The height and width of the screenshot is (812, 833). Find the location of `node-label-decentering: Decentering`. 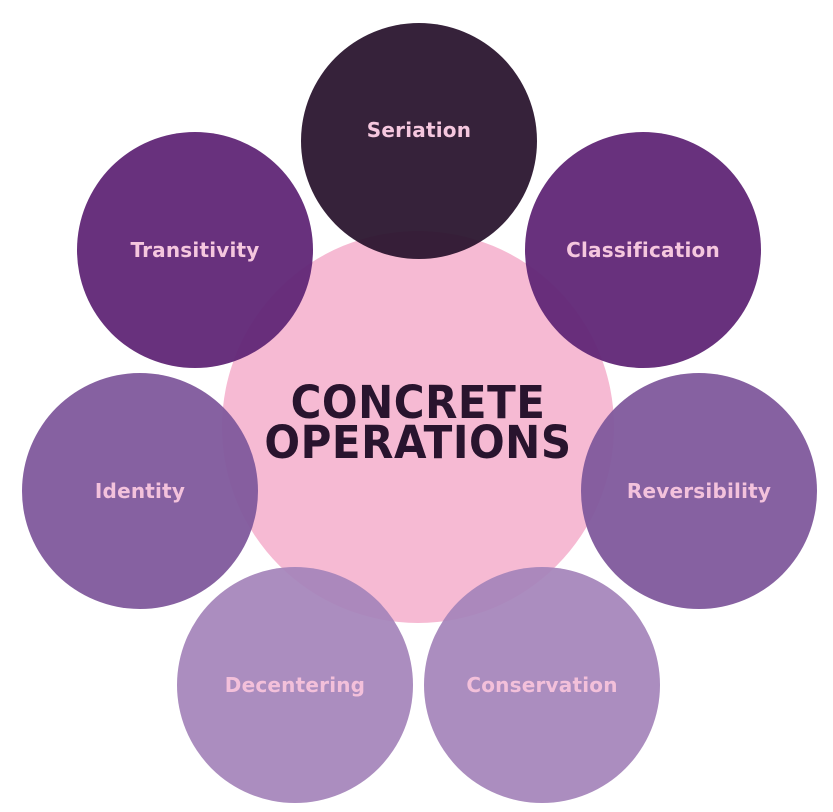

node-label-decentering: Decentering is located at coordinates (295, 685).